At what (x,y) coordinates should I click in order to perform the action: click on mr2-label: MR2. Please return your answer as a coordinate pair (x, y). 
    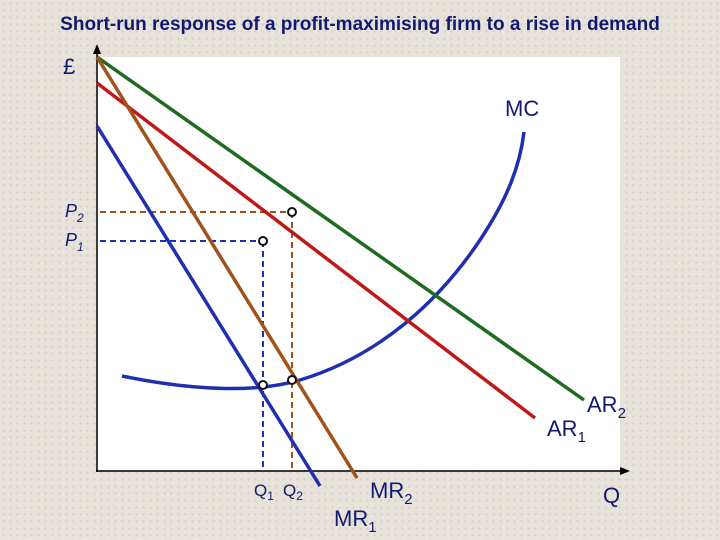
    Looking at the image, I should click on (391, 493).